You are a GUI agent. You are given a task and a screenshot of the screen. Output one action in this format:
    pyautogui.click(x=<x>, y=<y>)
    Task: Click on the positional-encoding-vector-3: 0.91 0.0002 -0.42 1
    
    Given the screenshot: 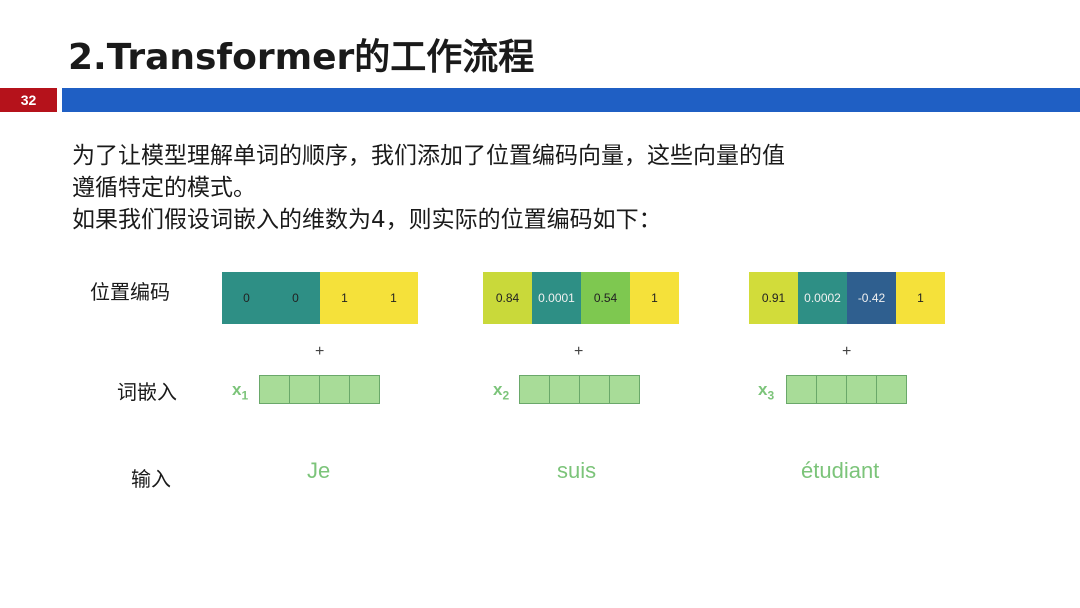 What is the action you would take?
    pyautogui.click(x=847, y=298)
    